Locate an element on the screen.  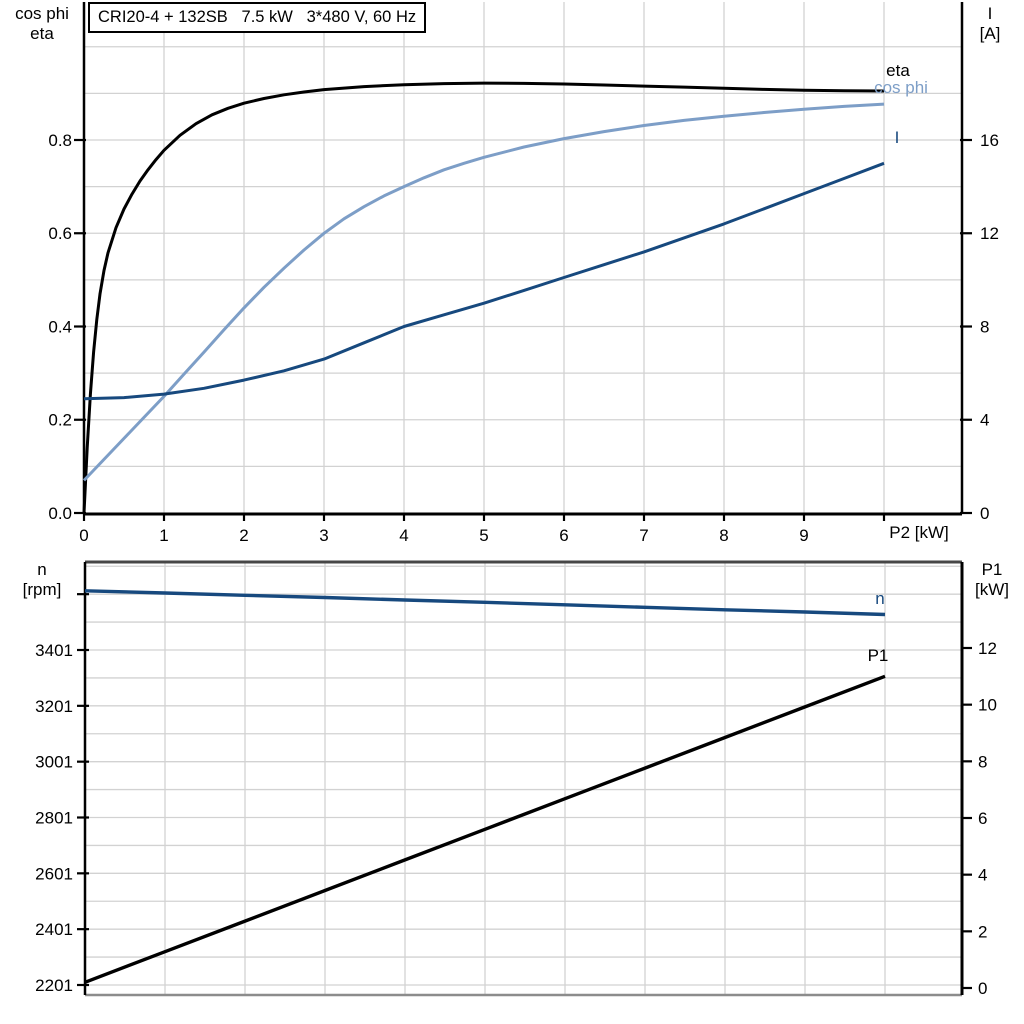
n-curve is located at coordinates (485, 603).